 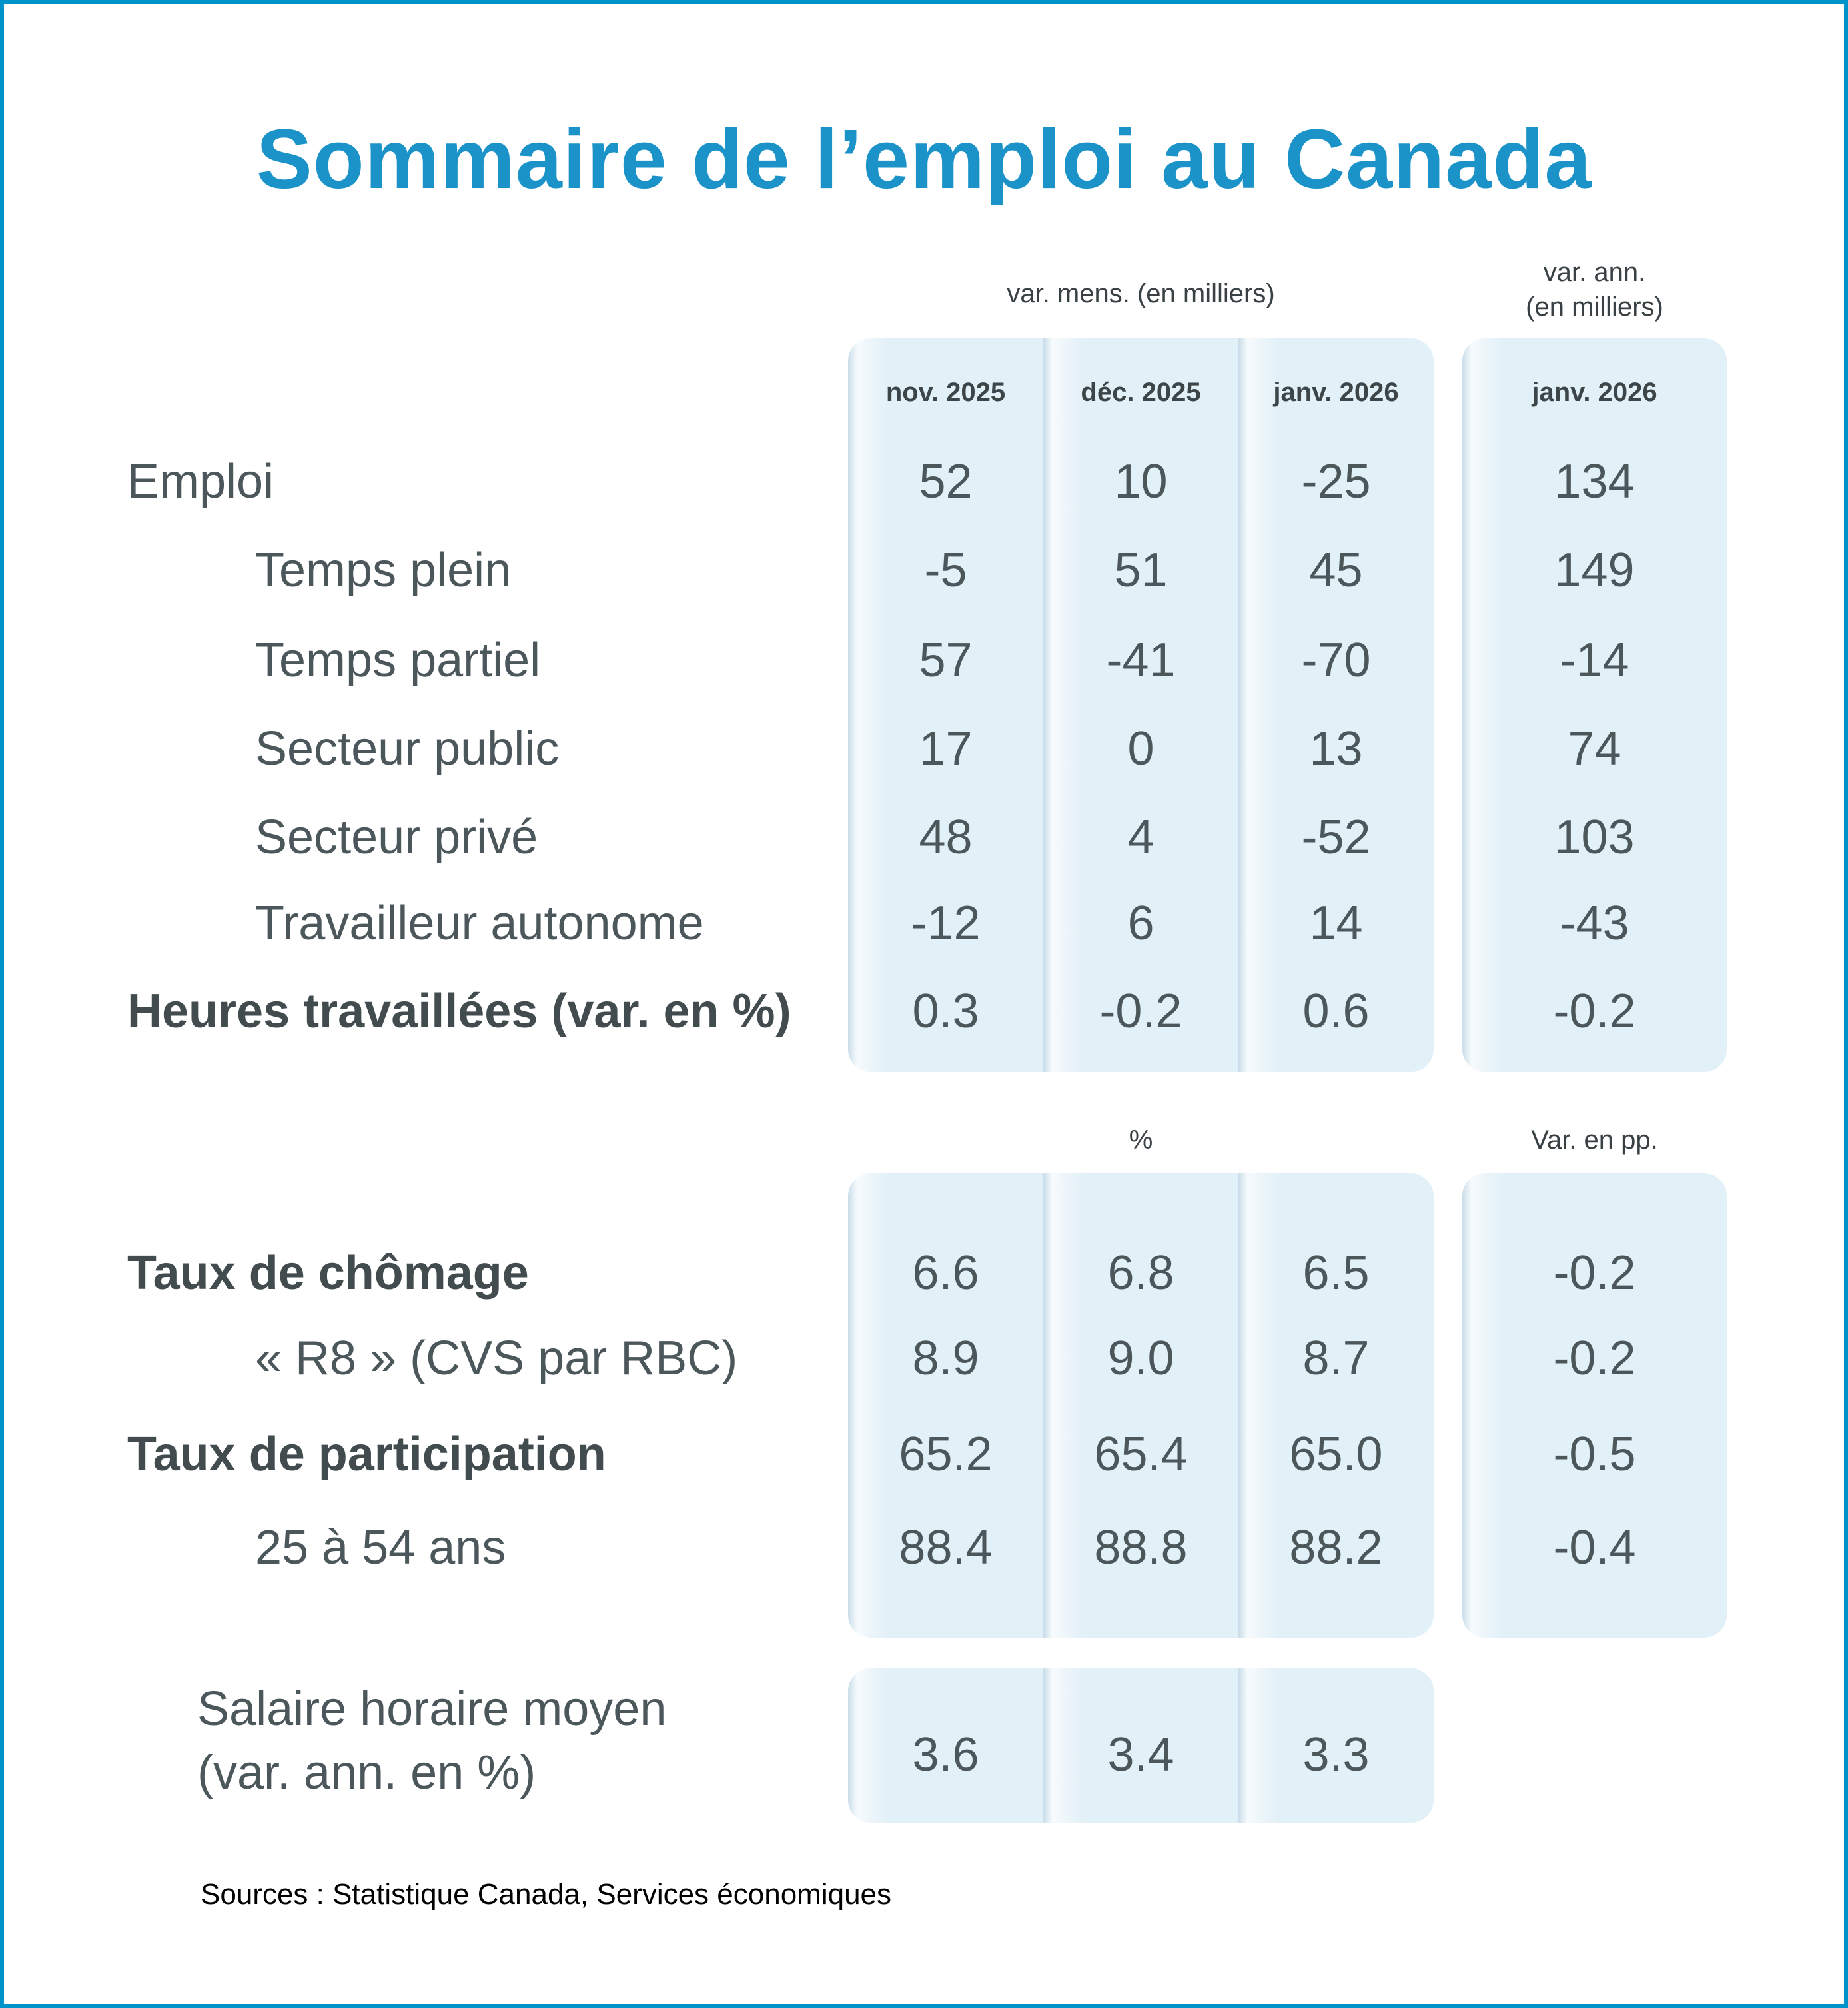 I want to click on cell-value: -12, so click(x=946, y=923).